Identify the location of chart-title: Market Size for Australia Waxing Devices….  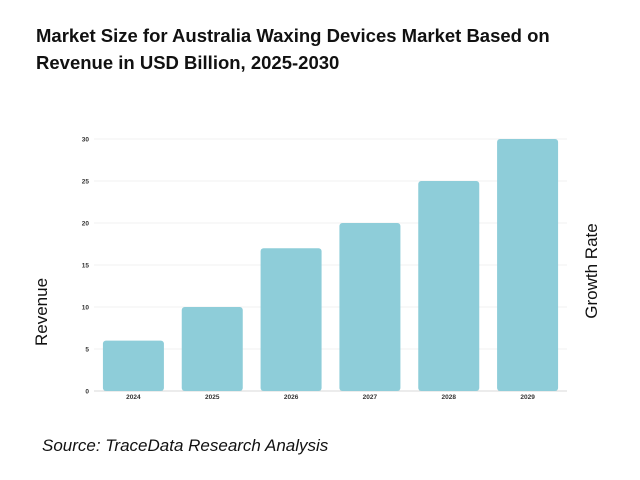
(293, 49).